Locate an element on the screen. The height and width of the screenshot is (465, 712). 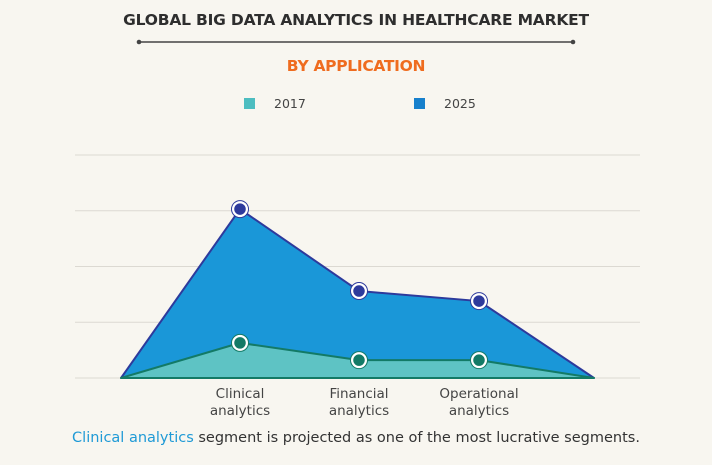
caption-highlight: Clinical analytics is located at coordinates (133, 438).